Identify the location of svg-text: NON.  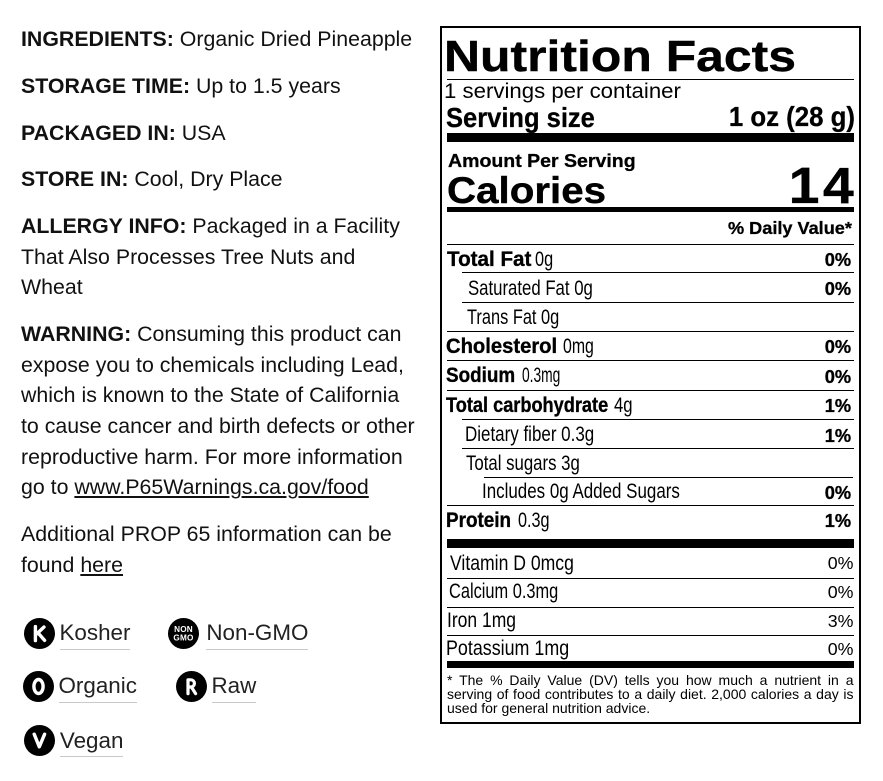
(183, 629).